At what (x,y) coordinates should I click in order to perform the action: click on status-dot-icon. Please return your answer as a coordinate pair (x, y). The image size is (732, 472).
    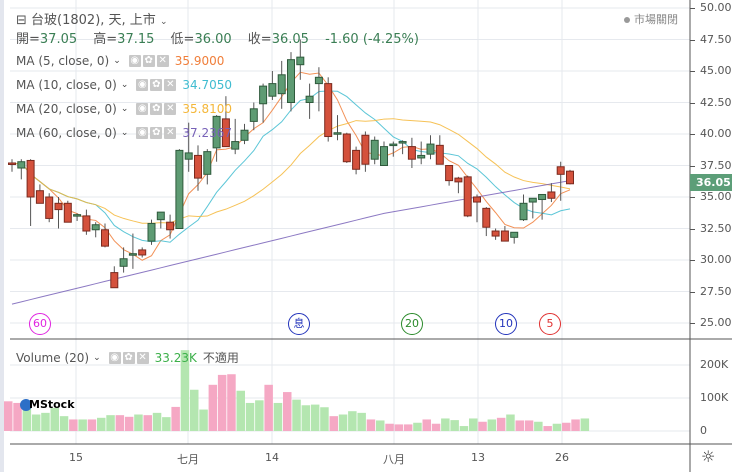
    Looking at the image, I should click on (627, 20).